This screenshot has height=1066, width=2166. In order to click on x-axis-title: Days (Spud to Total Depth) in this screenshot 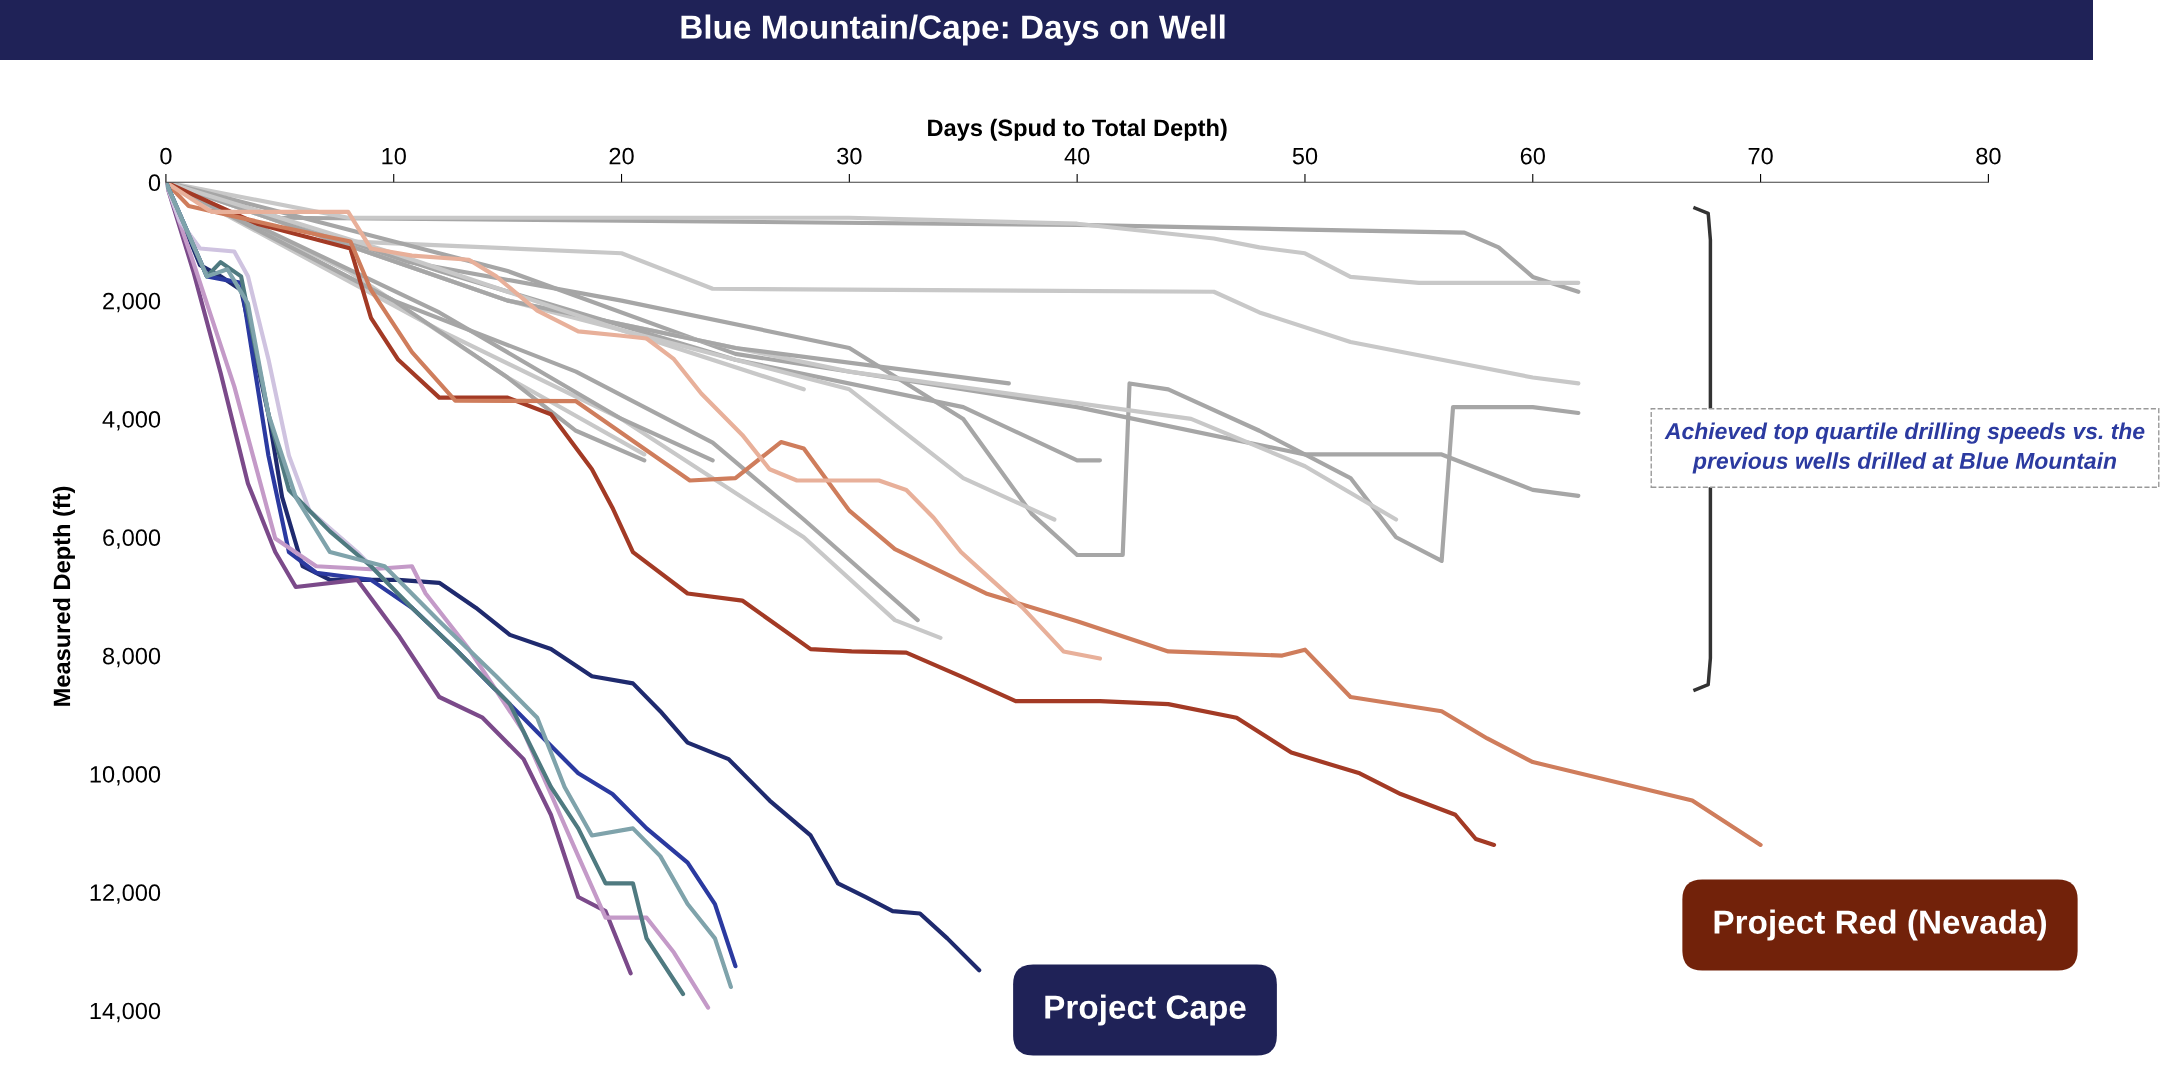, I will do `click(1077, 129)`.